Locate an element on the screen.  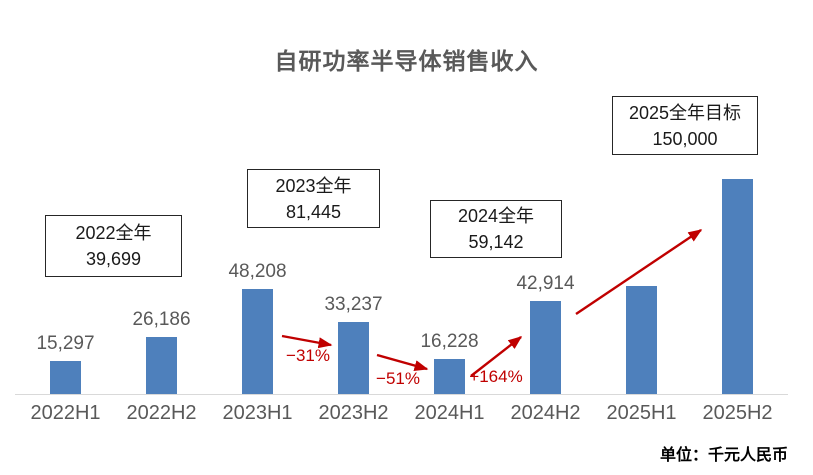
x-tick-2025H2: 2025H2 is located at coordinates (737, 413).